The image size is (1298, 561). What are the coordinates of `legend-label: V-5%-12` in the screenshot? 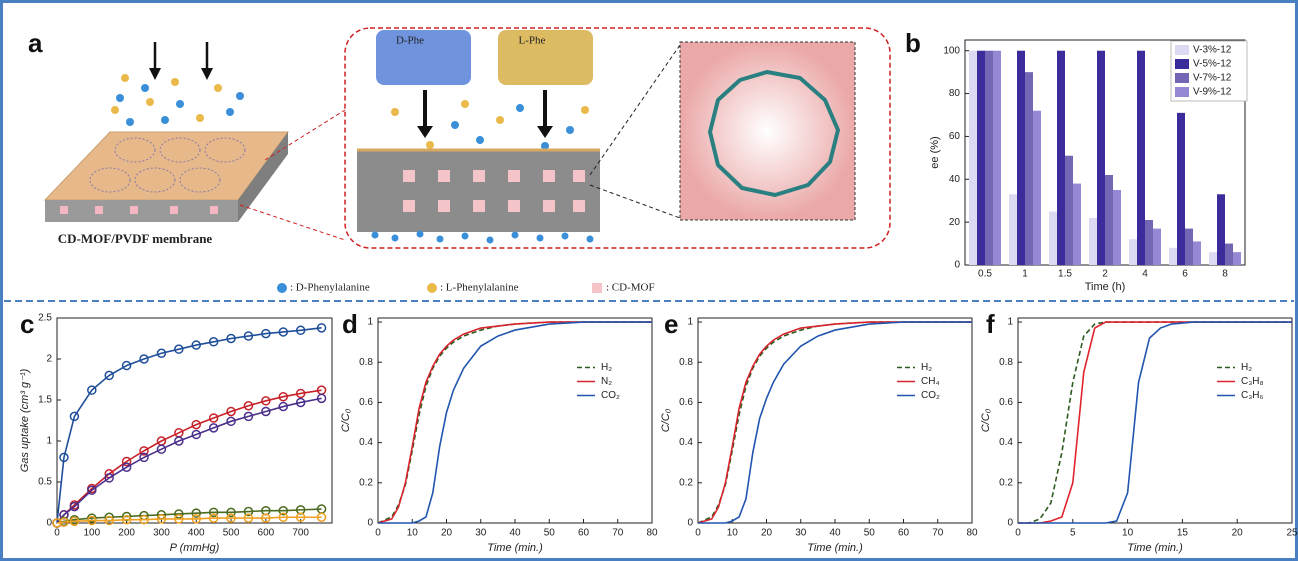 It's located at (1212, 64).